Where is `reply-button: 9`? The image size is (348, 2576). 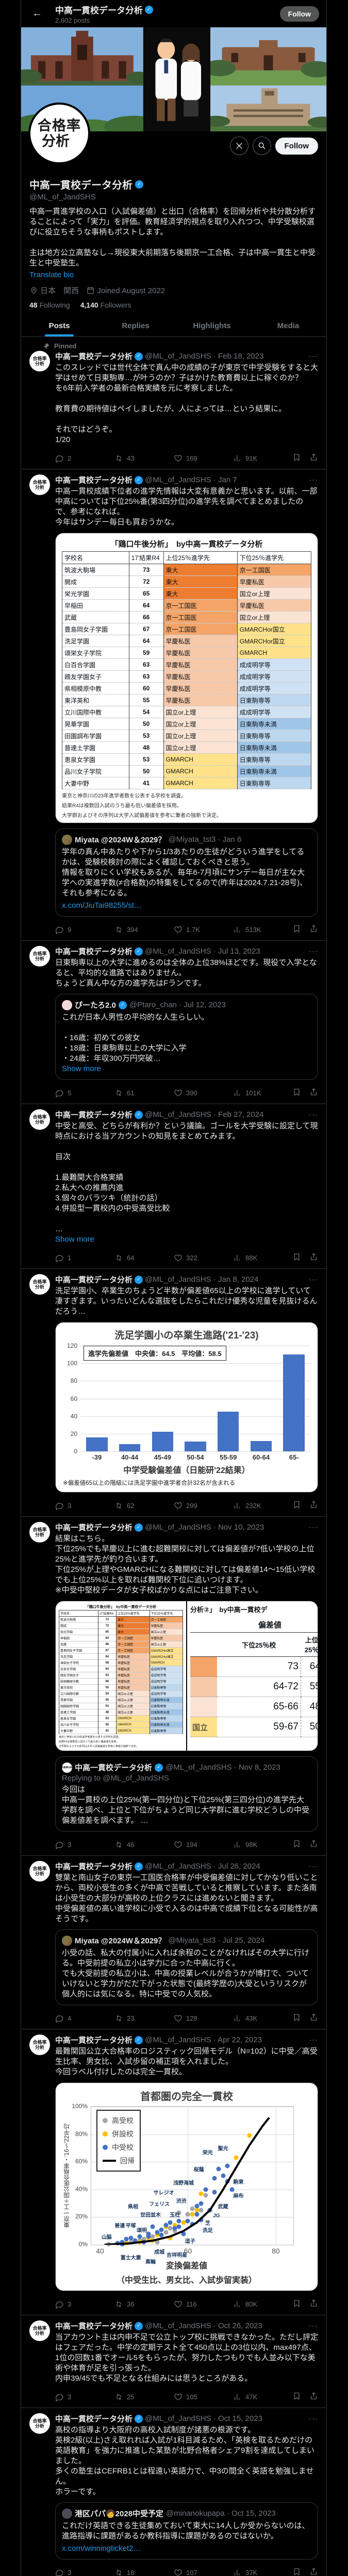 reply-button: 9 is located at coordinates (84, 929).